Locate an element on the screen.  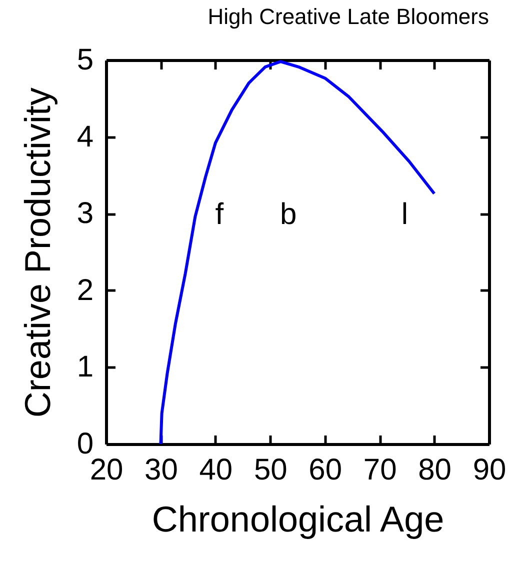
x-tick-label: 80 is located at coordinates (435, 470).